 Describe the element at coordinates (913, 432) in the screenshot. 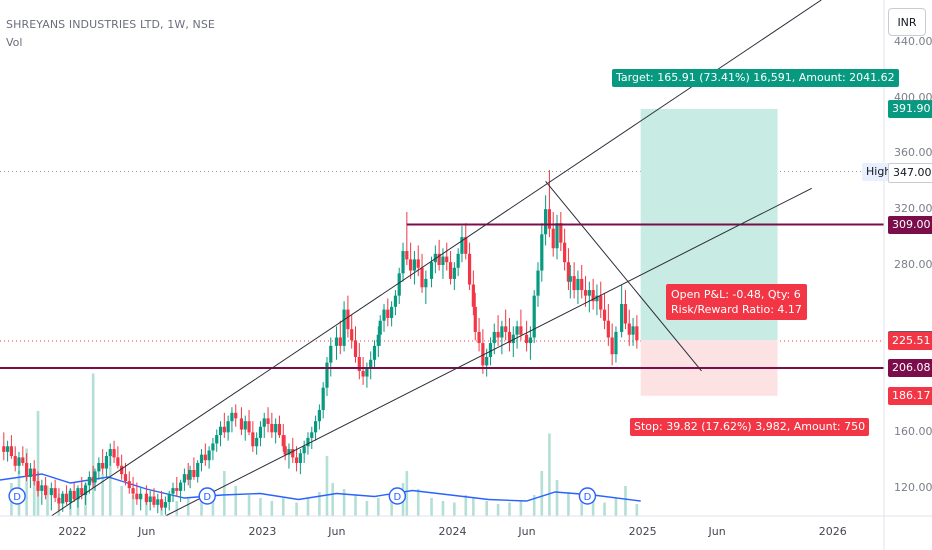

I see `price-tick-label: 160.00` at that location.